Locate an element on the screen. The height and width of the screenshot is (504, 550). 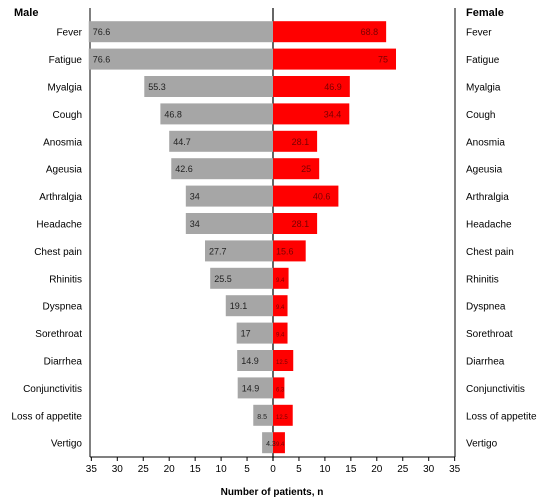
female-category-label: Loss of appetite is located at coordinates (501, 416).